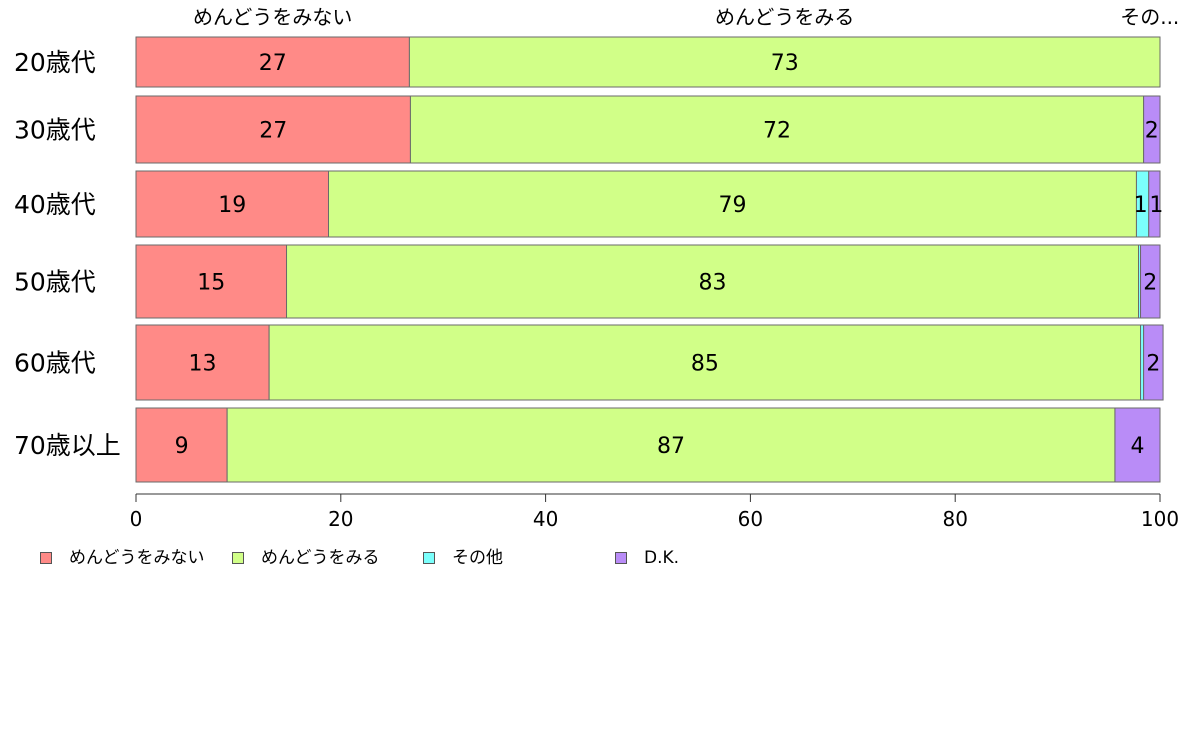  I want to click on data-label: 79, so click(732, 205).